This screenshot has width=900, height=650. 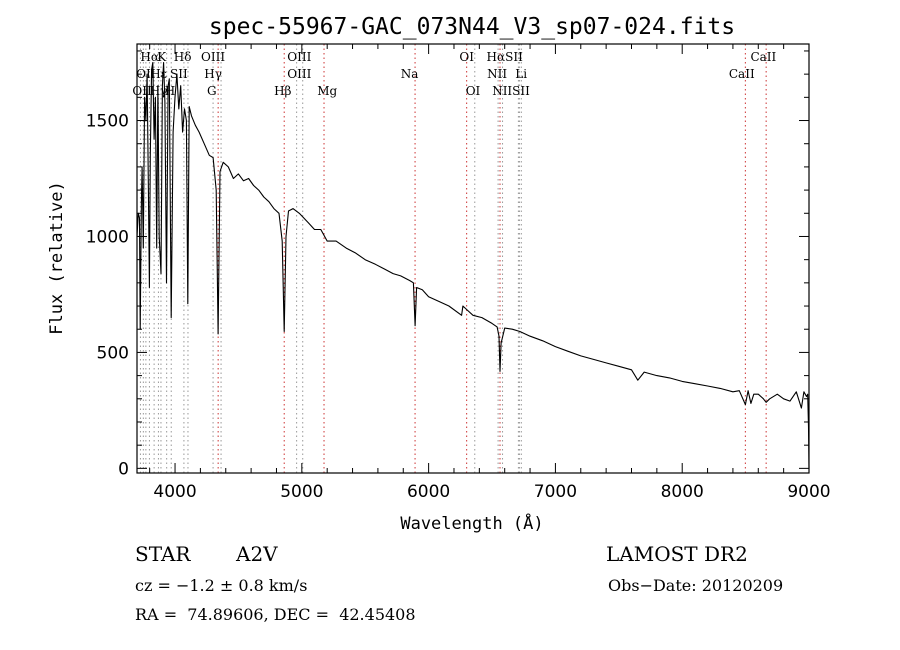 What do you see at coordinates (682, 492) in the screenshot?
I see `x-tick-label: 8000` at bounding box center [682, 492].